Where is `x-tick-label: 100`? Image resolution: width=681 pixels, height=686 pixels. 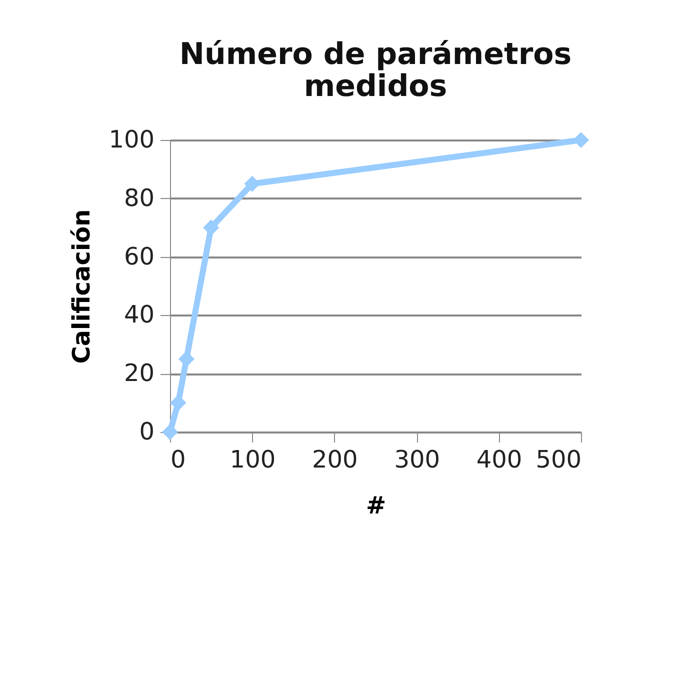 x-tick-label: 100 is located at coordinates (253, 460).